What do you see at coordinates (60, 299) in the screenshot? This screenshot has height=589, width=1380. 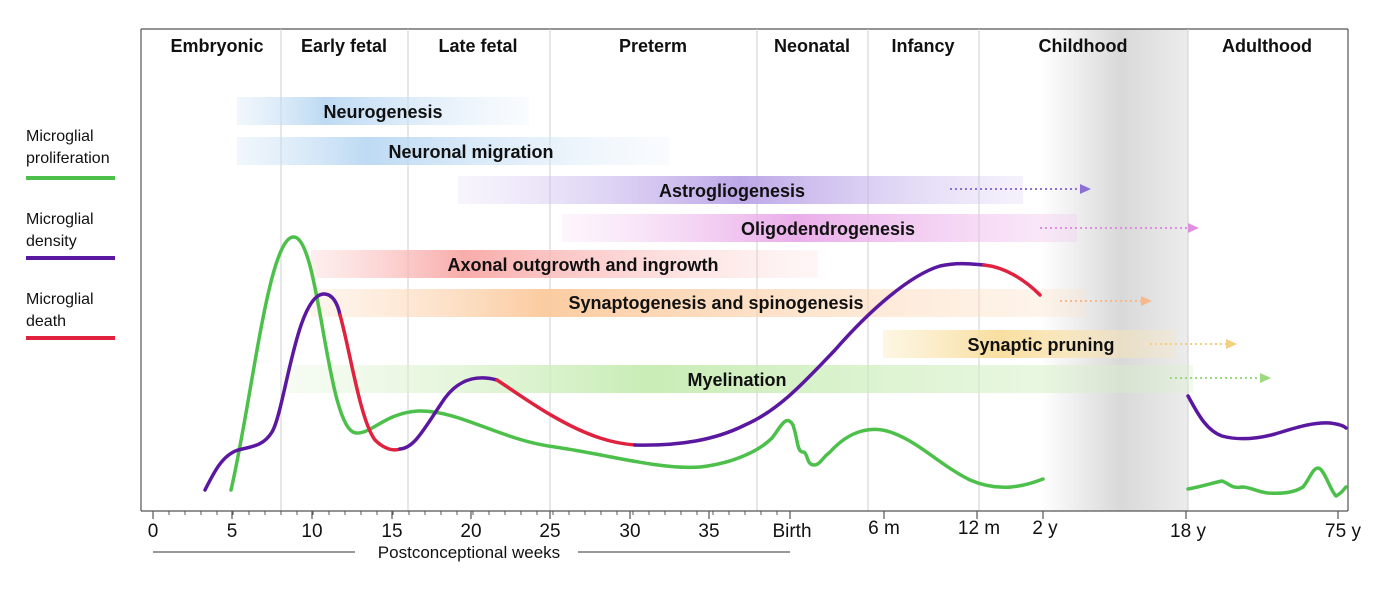 I see `legend-death-line1: Microglial` at bounding box center [60, 299].